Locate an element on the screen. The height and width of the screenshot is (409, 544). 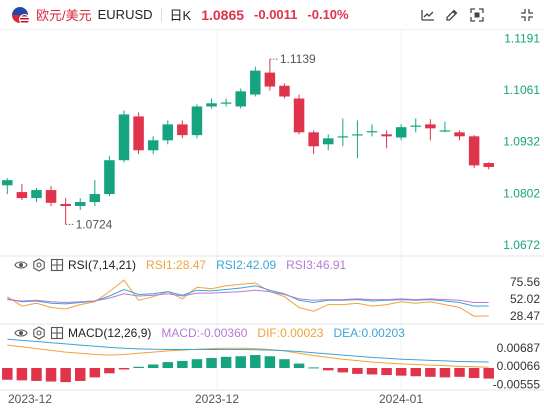
edit-icon is located at coordinates (452, 15).